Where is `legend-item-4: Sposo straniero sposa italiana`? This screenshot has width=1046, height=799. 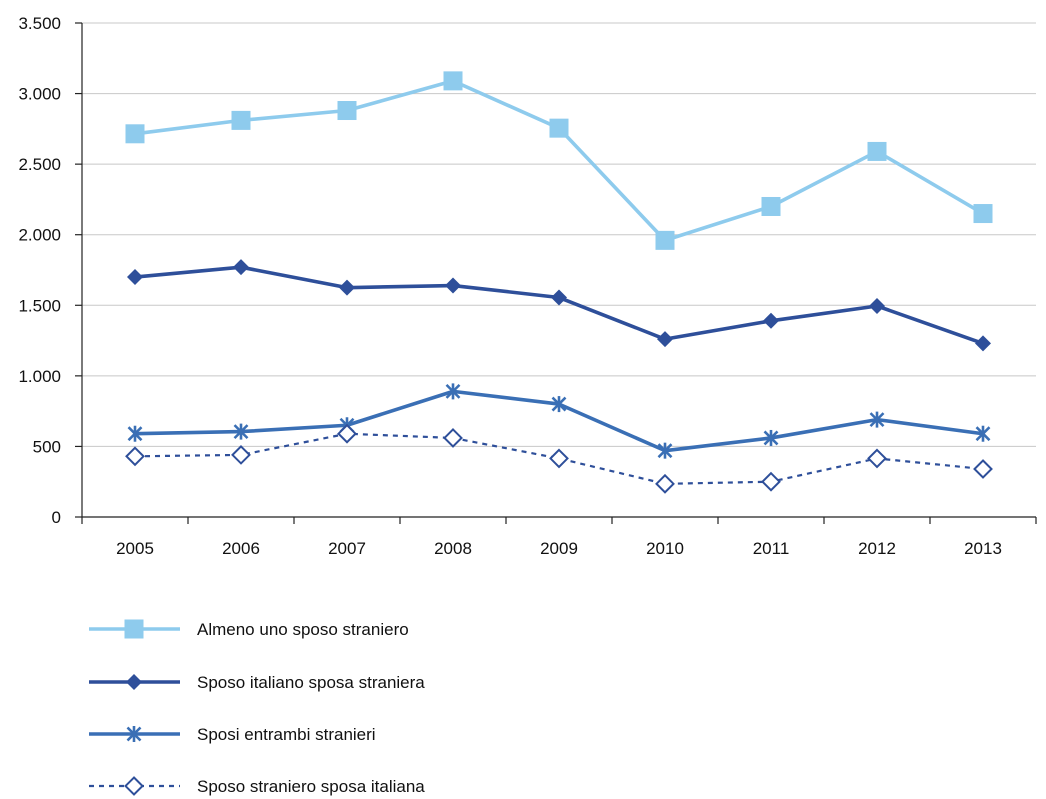
legend-item-4: Sposo straniero sposa italiana is located at coordinates (257, 786).